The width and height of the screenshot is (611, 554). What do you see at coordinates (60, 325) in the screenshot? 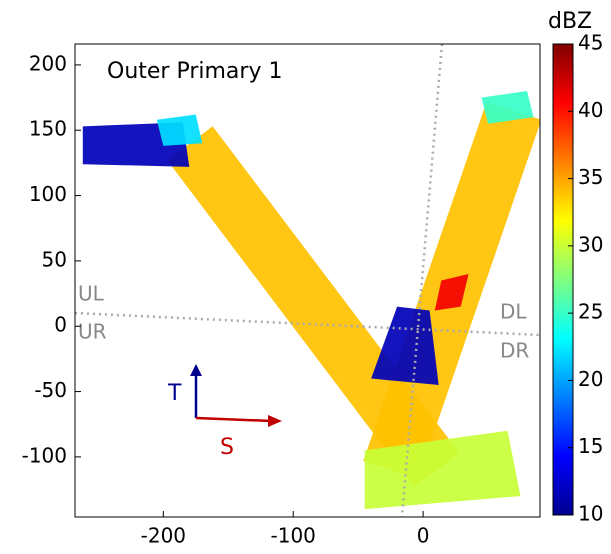
I see `y-tick-label: 0` at bounding box center [60, 325].